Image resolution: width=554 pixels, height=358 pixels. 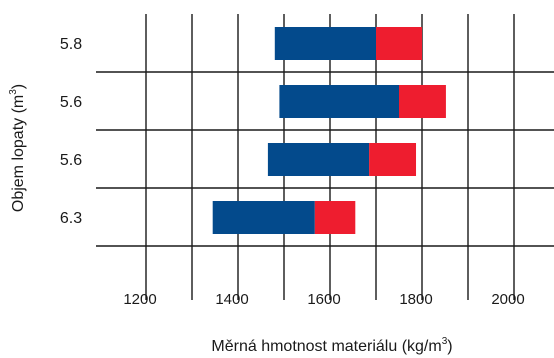 I want to click on y-axis-title: Objem lopaty (m3), so click(x=17, y=148).